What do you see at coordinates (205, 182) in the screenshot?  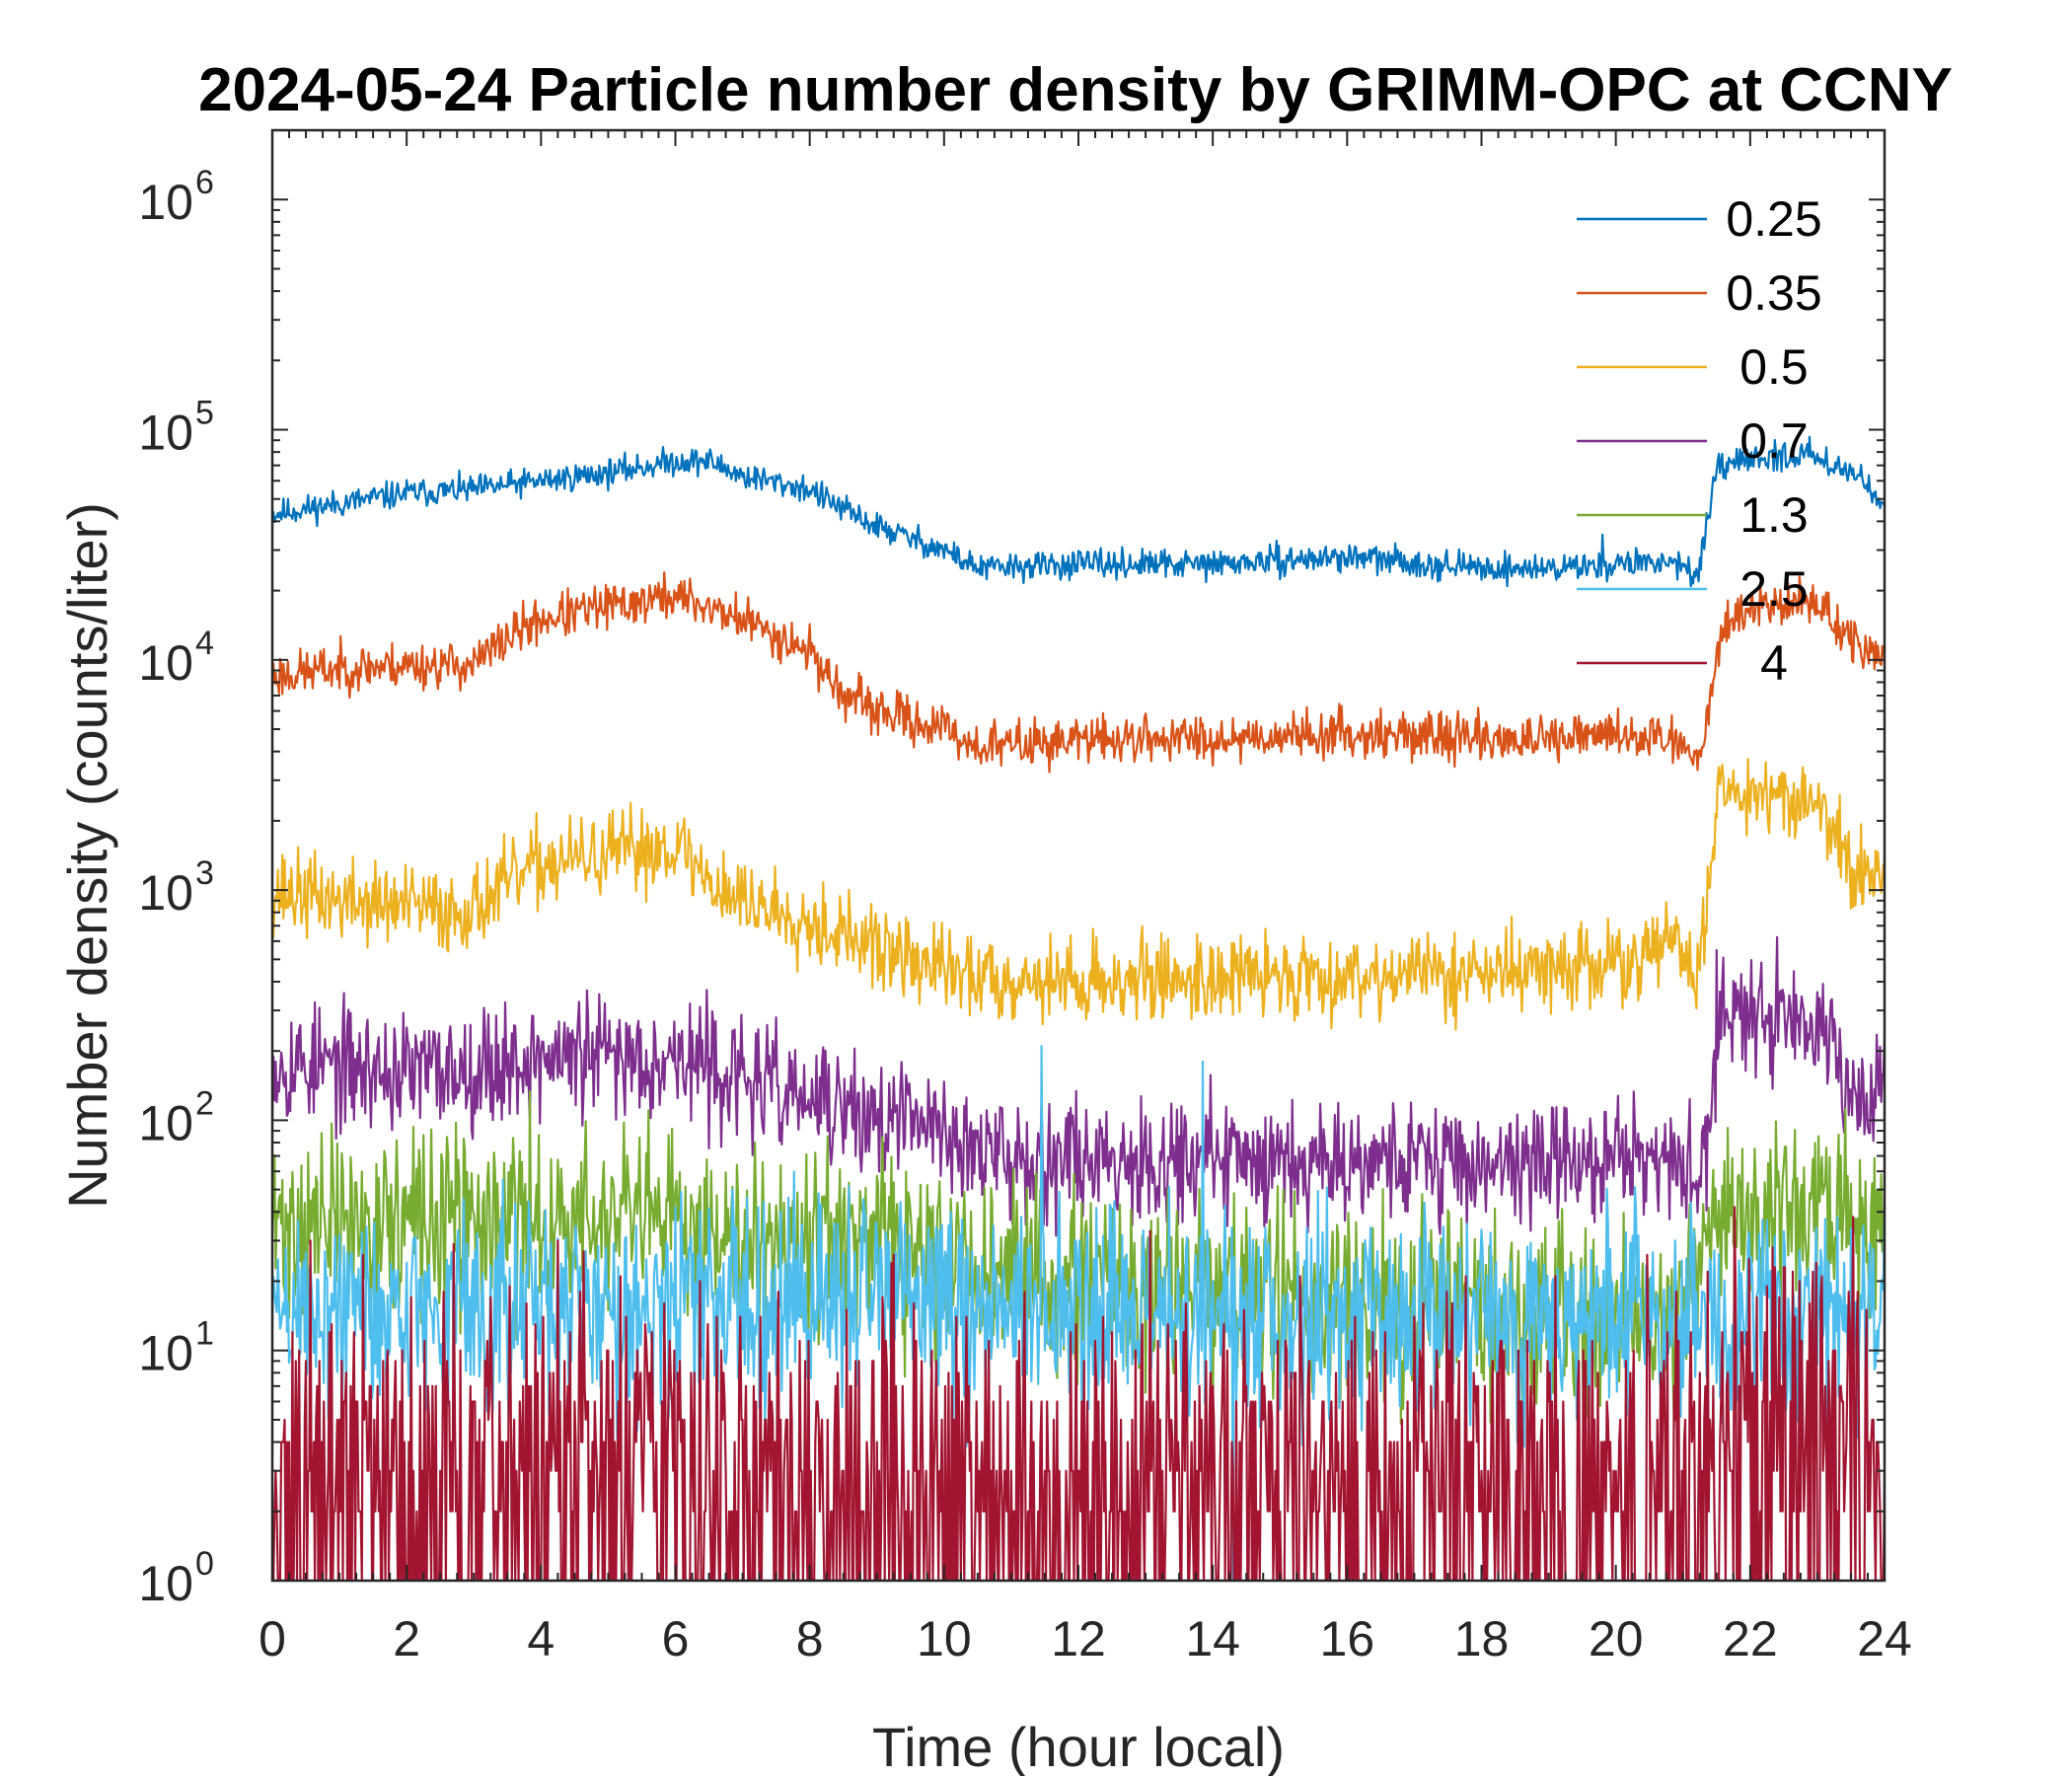 I see `y-tick-exponent: 6` at bounding box center [205, 182].